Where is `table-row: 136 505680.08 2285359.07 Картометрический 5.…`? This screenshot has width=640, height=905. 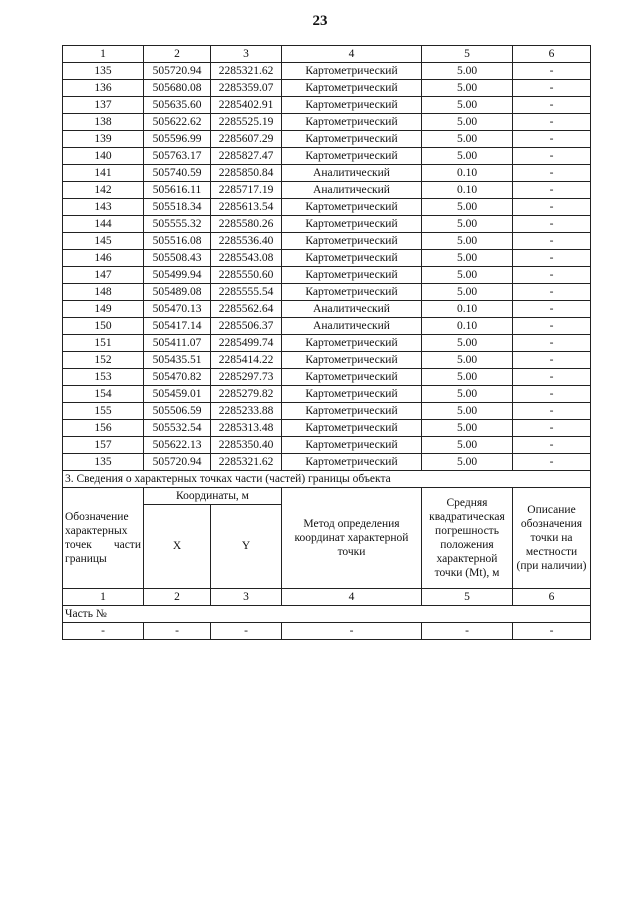 table-row: 136 505680.08 2285359.07 Картометрический 5.… is located at coordinates (326, 88).